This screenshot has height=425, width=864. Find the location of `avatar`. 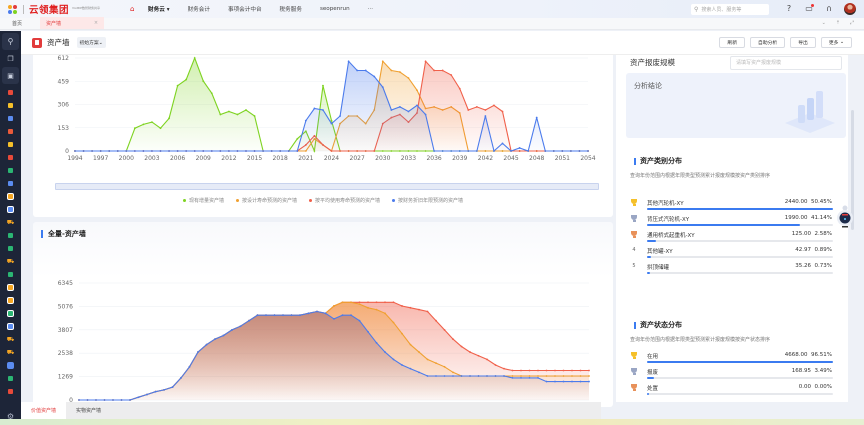

avatar is located at coordinates (850, 9).